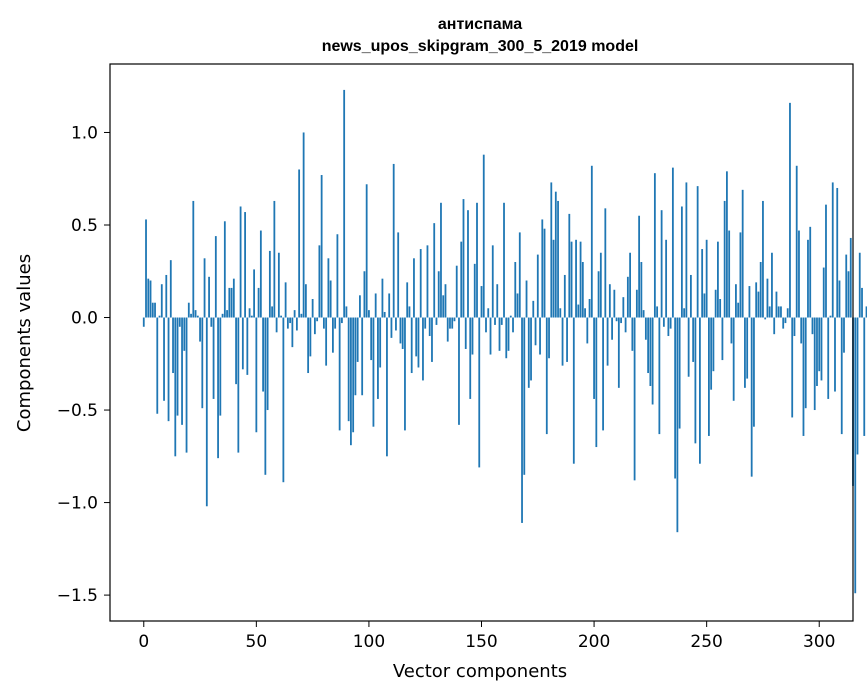  What do you see at coordinates (77, 504) in the screenshot?
I see `y-tick-label: −1.0` at bounding box center [77, 504].